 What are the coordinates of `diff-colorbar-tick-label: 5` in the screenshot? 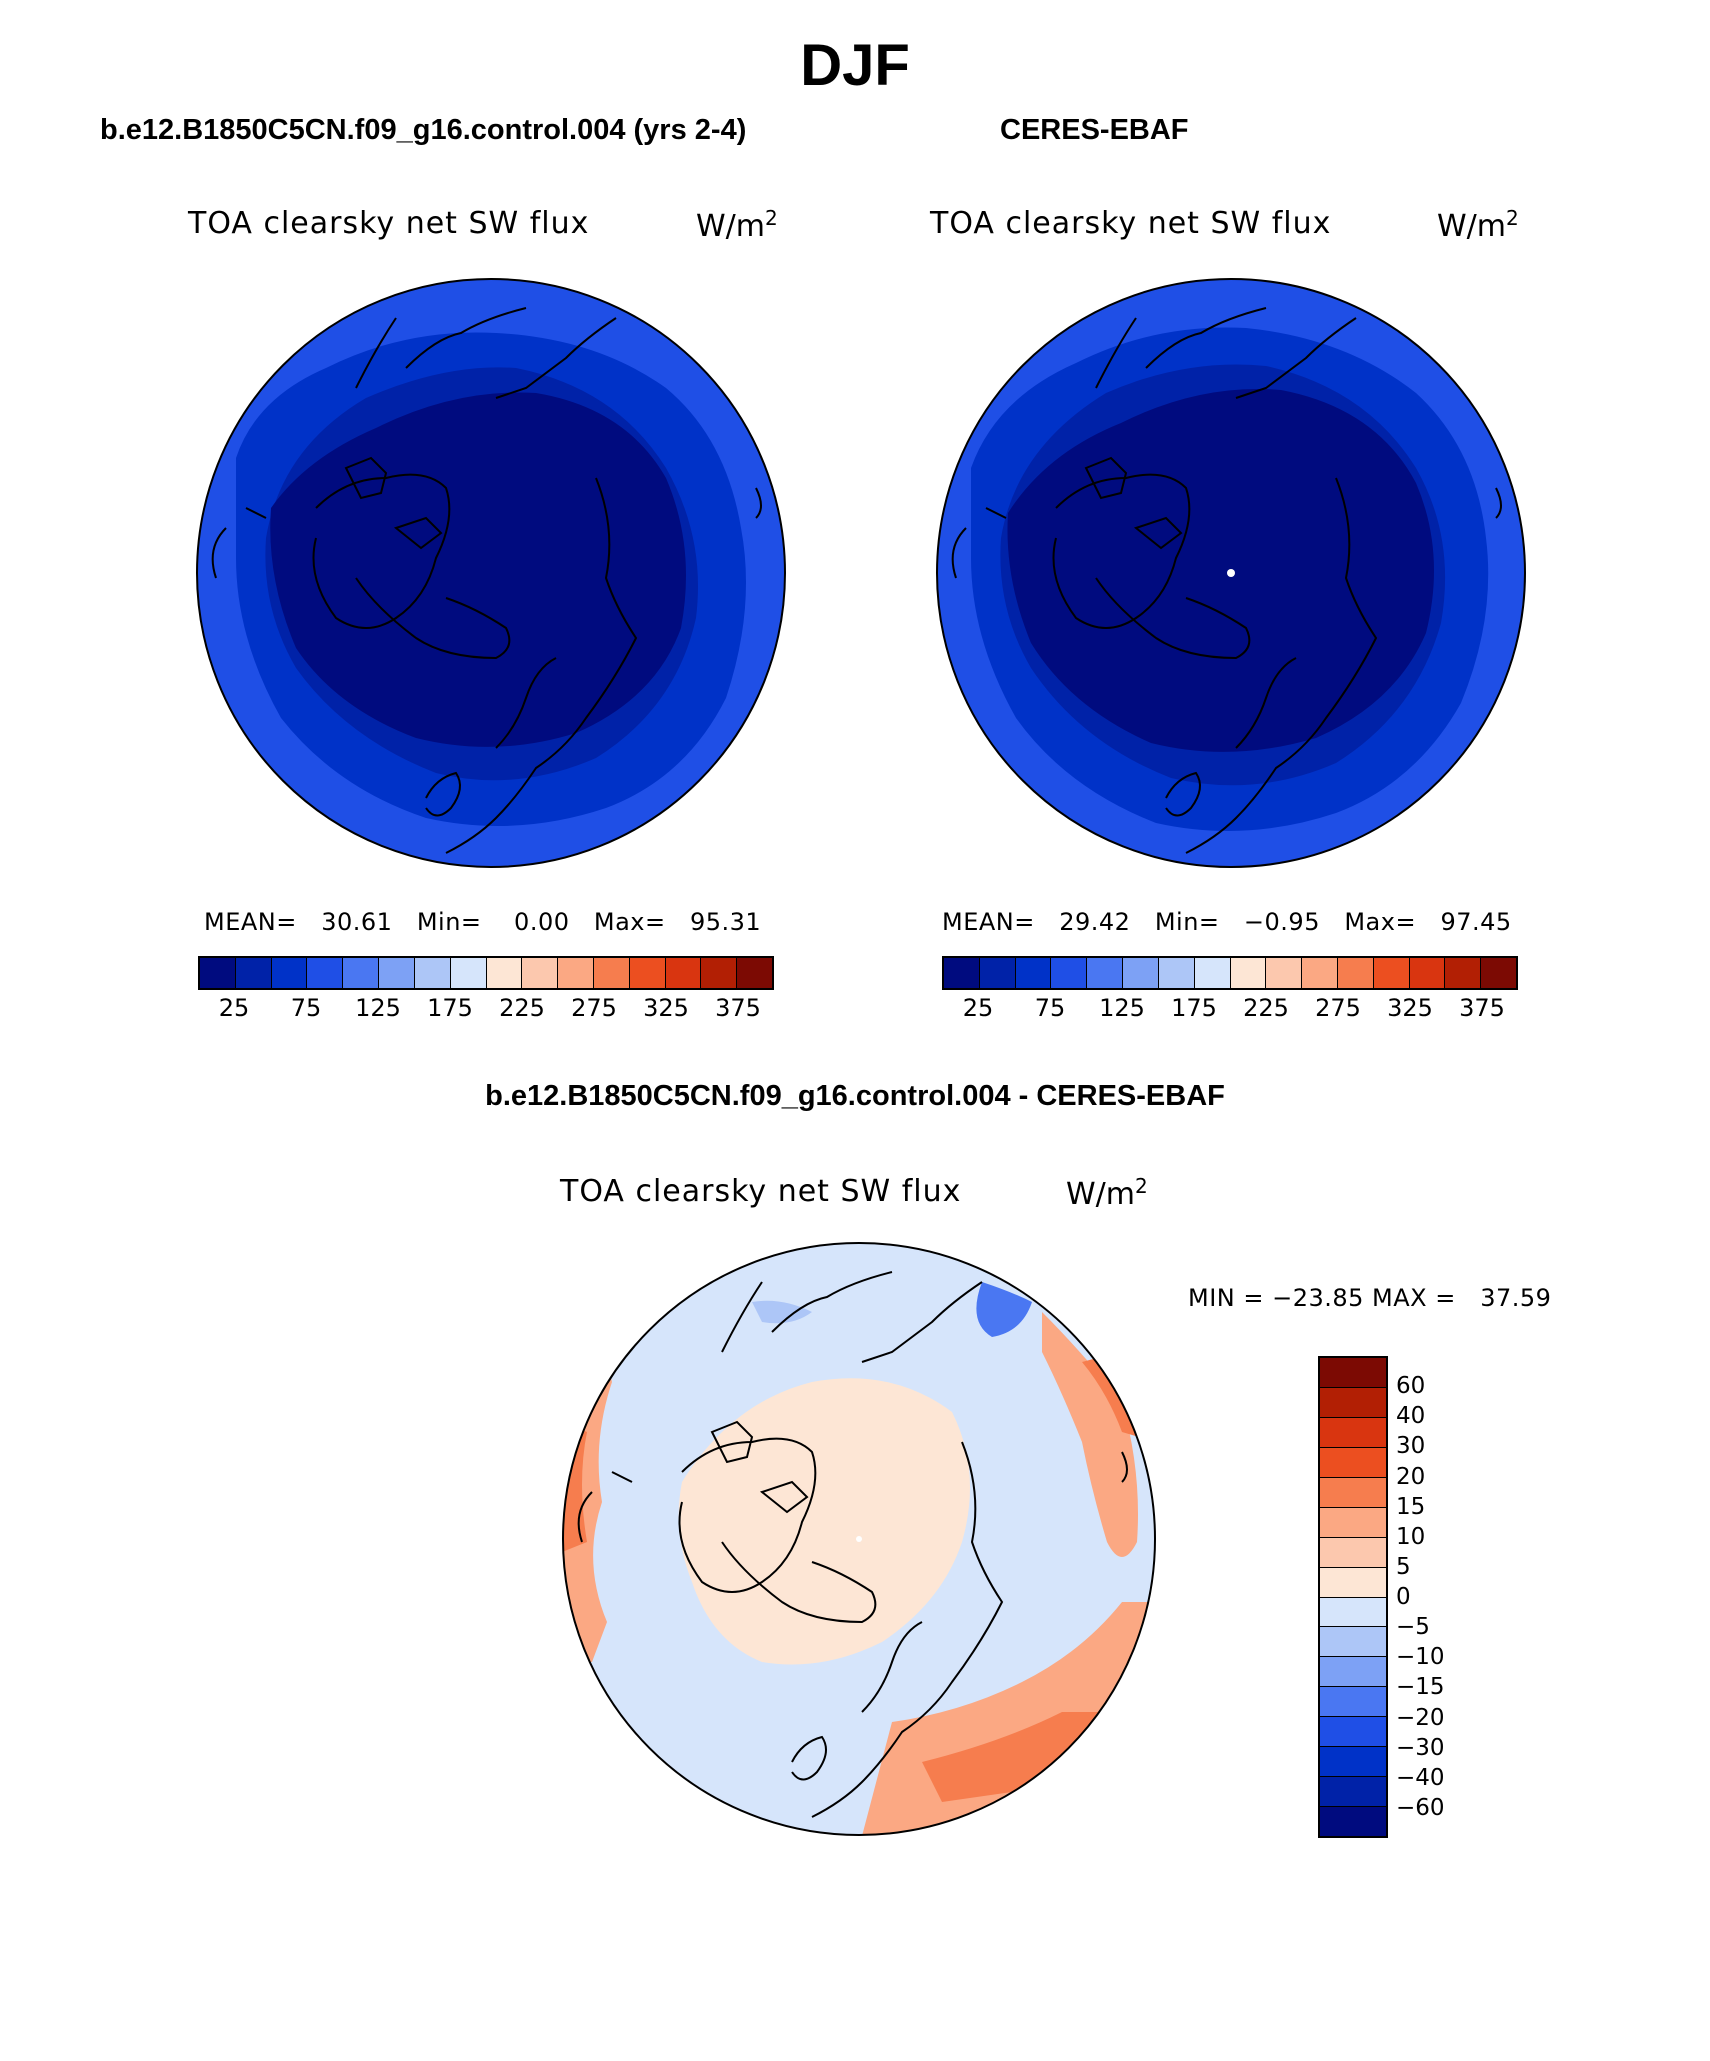 It's located at (1403, 1566).